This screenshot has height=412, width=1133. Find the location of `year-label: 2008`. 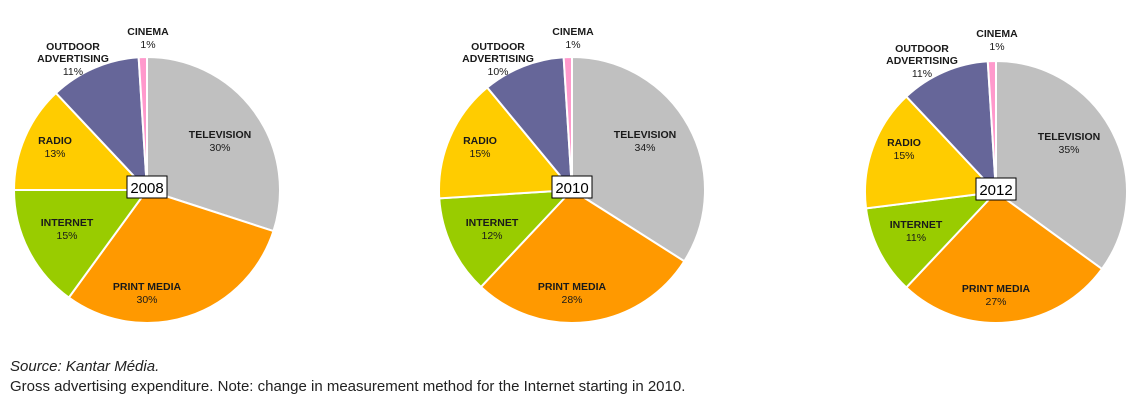

year-label: 2008 is located at coordinates (146, 188).